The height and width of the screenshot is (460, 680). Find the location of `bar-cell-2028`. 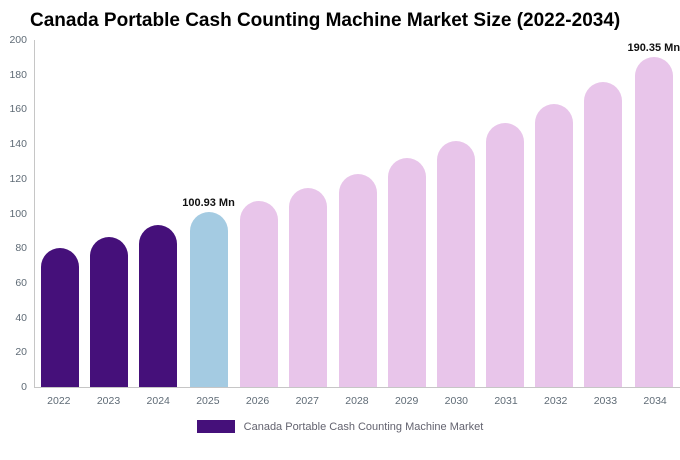

bar-cell-2028 is located at coordinates (357, 213).